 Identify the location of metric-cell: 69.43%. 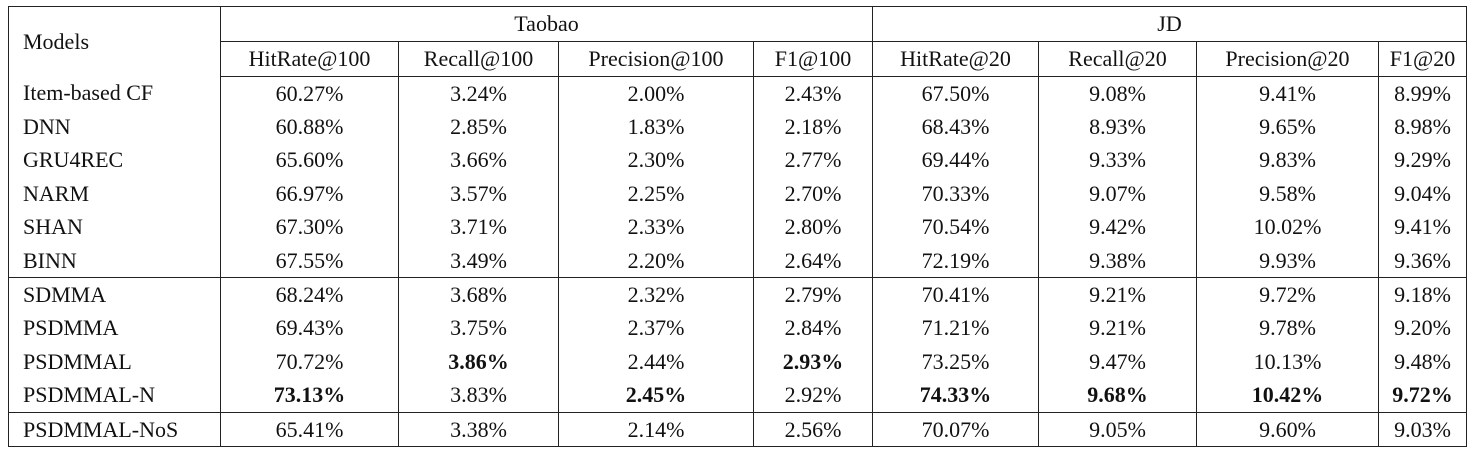
(309, 328).